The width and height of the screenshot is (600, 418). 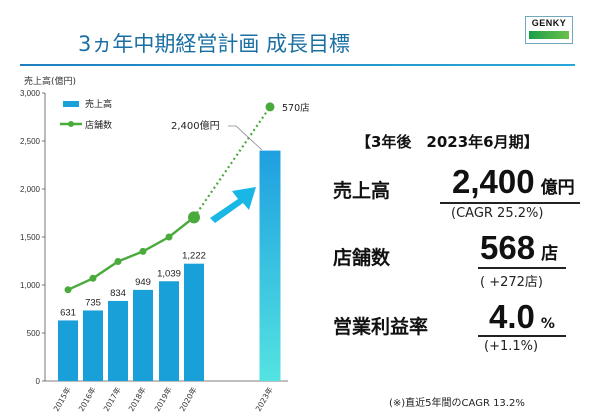 I want to click on summary-heading: 【3年後 2023年6月期】, so click(x=447, y=142).